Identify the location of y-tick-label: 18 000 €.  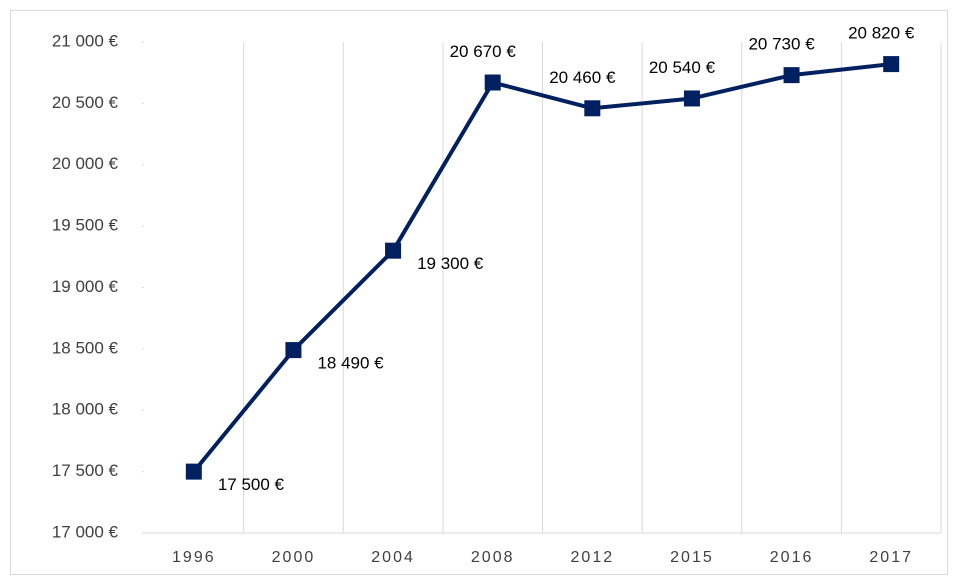
(85, 409).